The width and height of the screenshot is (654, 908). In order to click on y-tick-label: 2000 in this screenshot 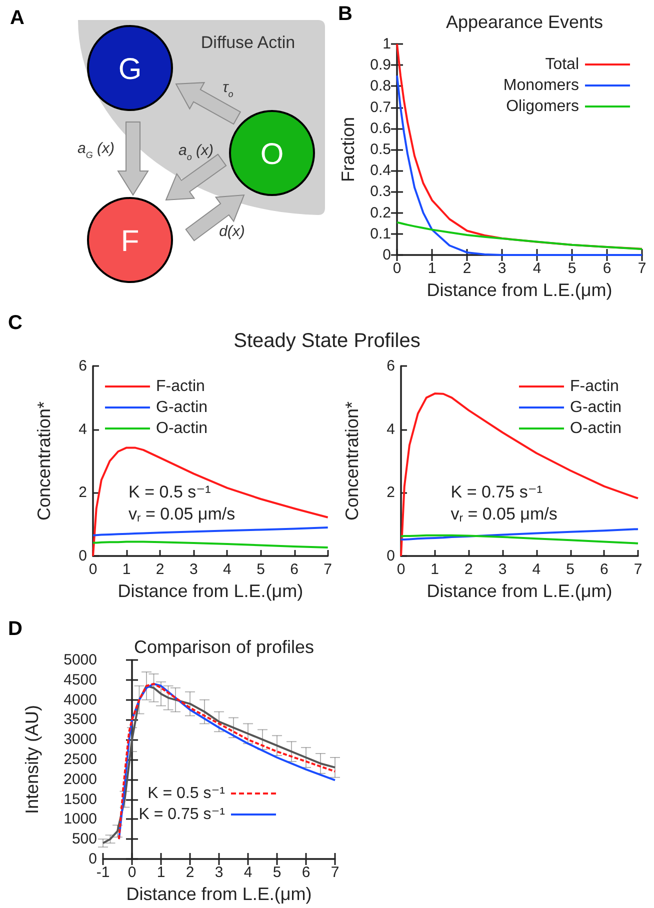, I will do `click(80, 779)`.